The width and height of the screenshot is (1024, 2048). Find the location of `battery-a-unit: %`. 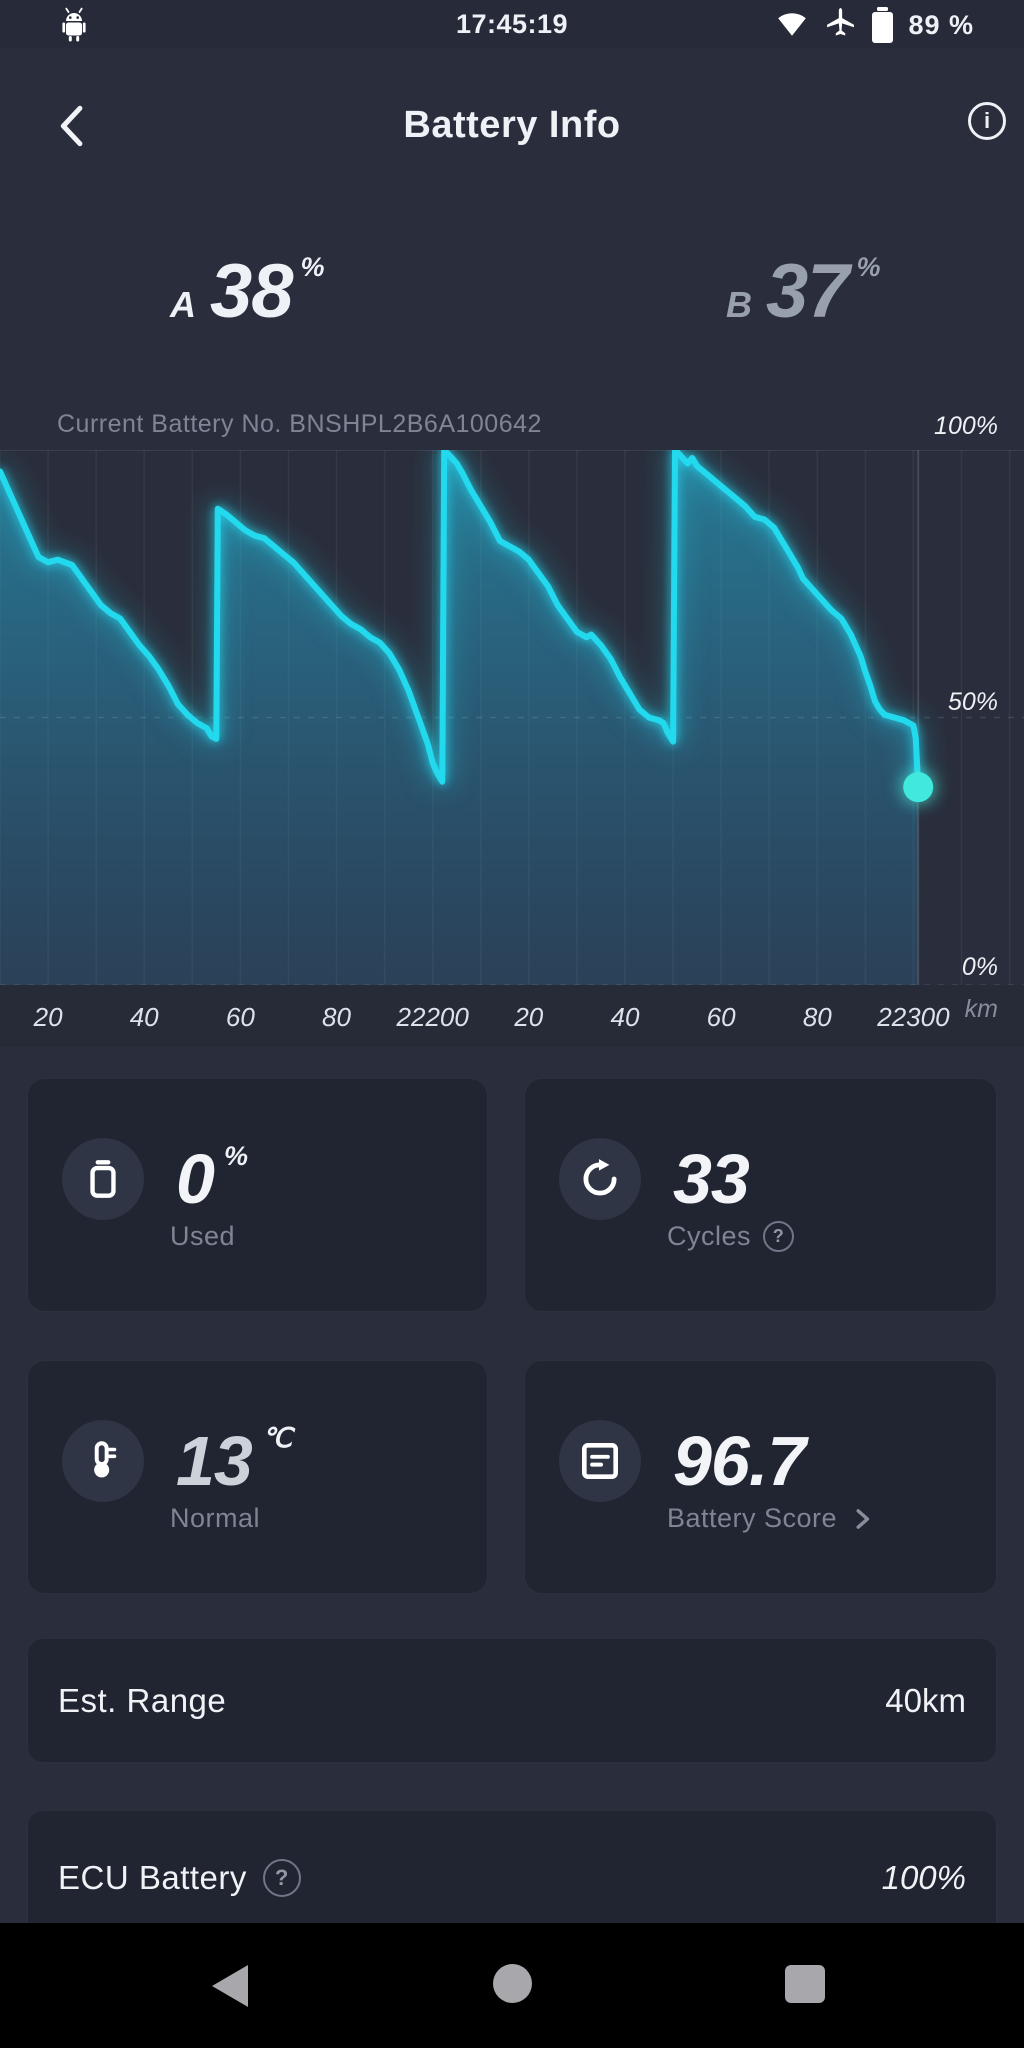

battery-a-unit: % is located at coordinates (312, 267).